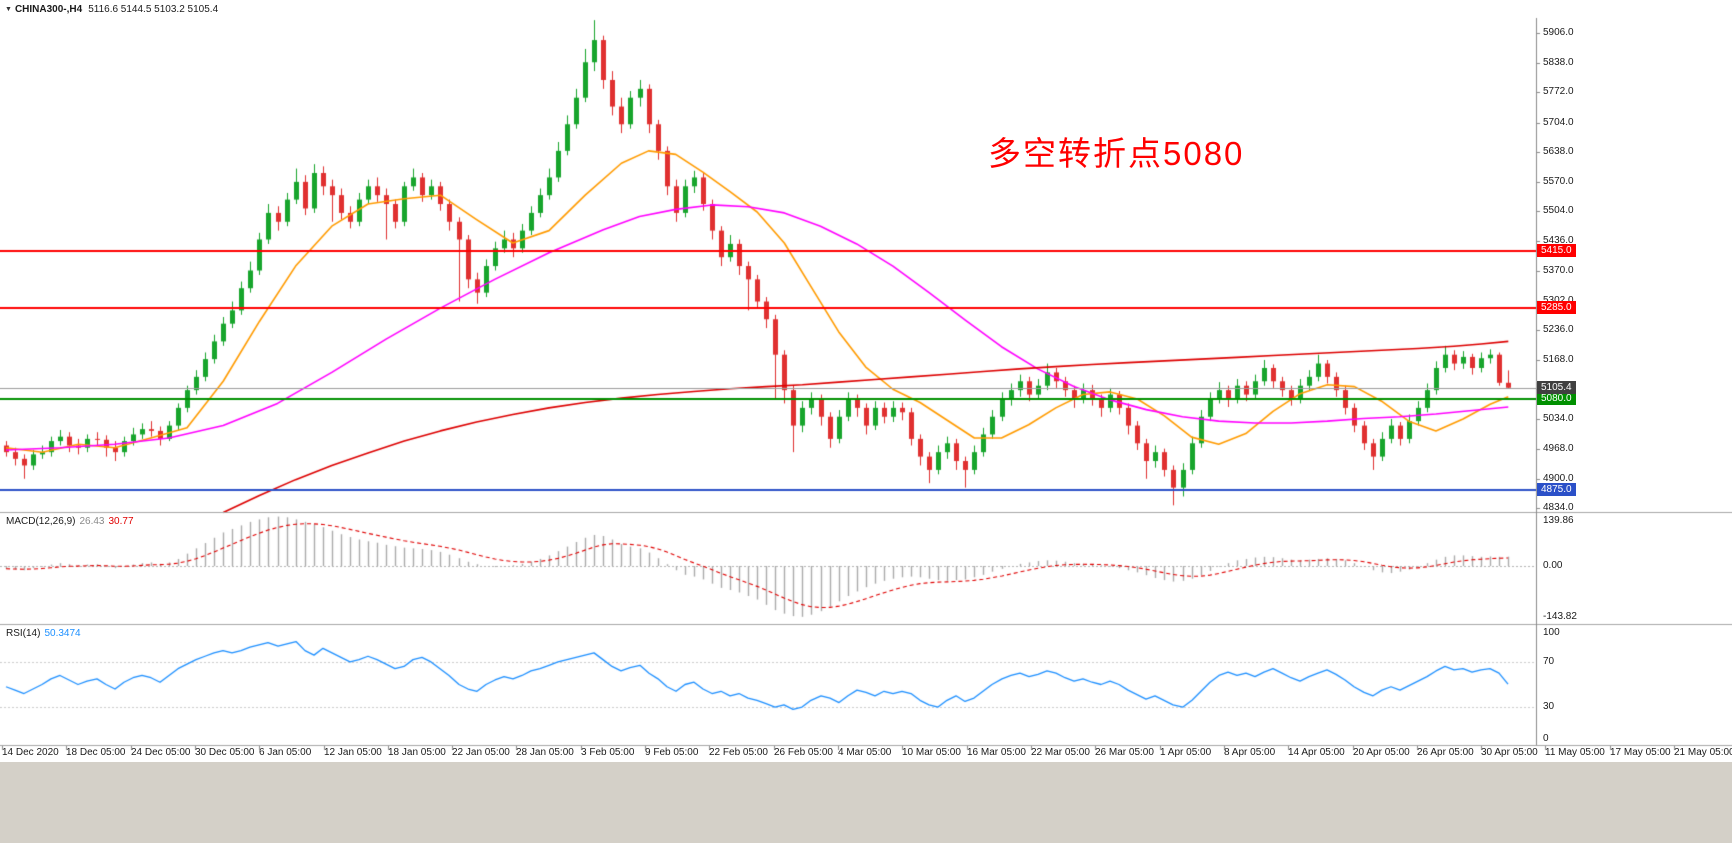  Describe the element at coordinates (1556, 387) in the screenshot. I see `current-price-tag: 5105.4` at that location.